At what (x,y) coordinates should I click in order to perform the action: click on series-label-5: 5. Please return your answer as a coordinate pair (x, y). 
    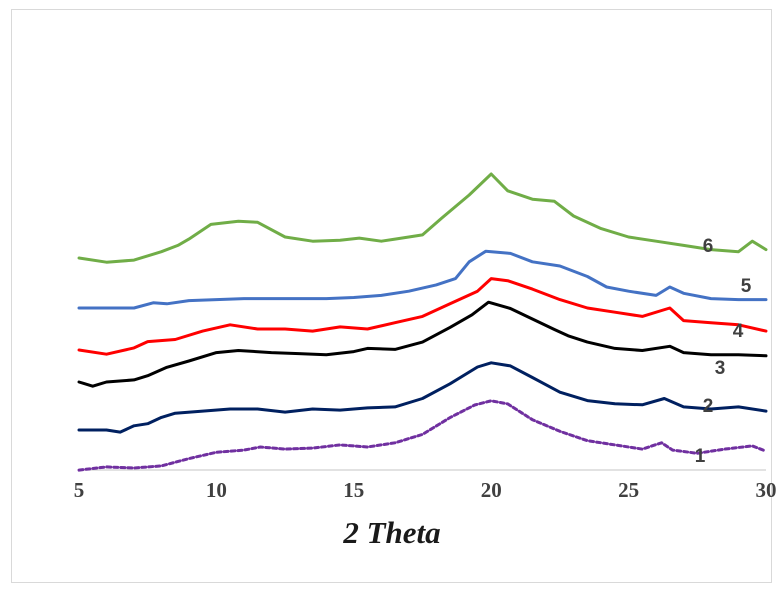
    Looking at the image, I should click on (746, 286).